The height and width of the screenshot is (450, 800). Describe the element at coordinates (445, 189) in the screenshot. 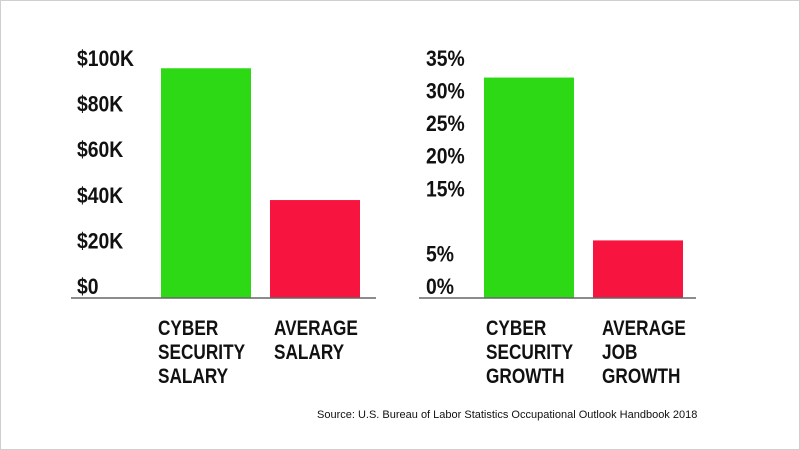

I see `y-tick-label: 15%` at that location.